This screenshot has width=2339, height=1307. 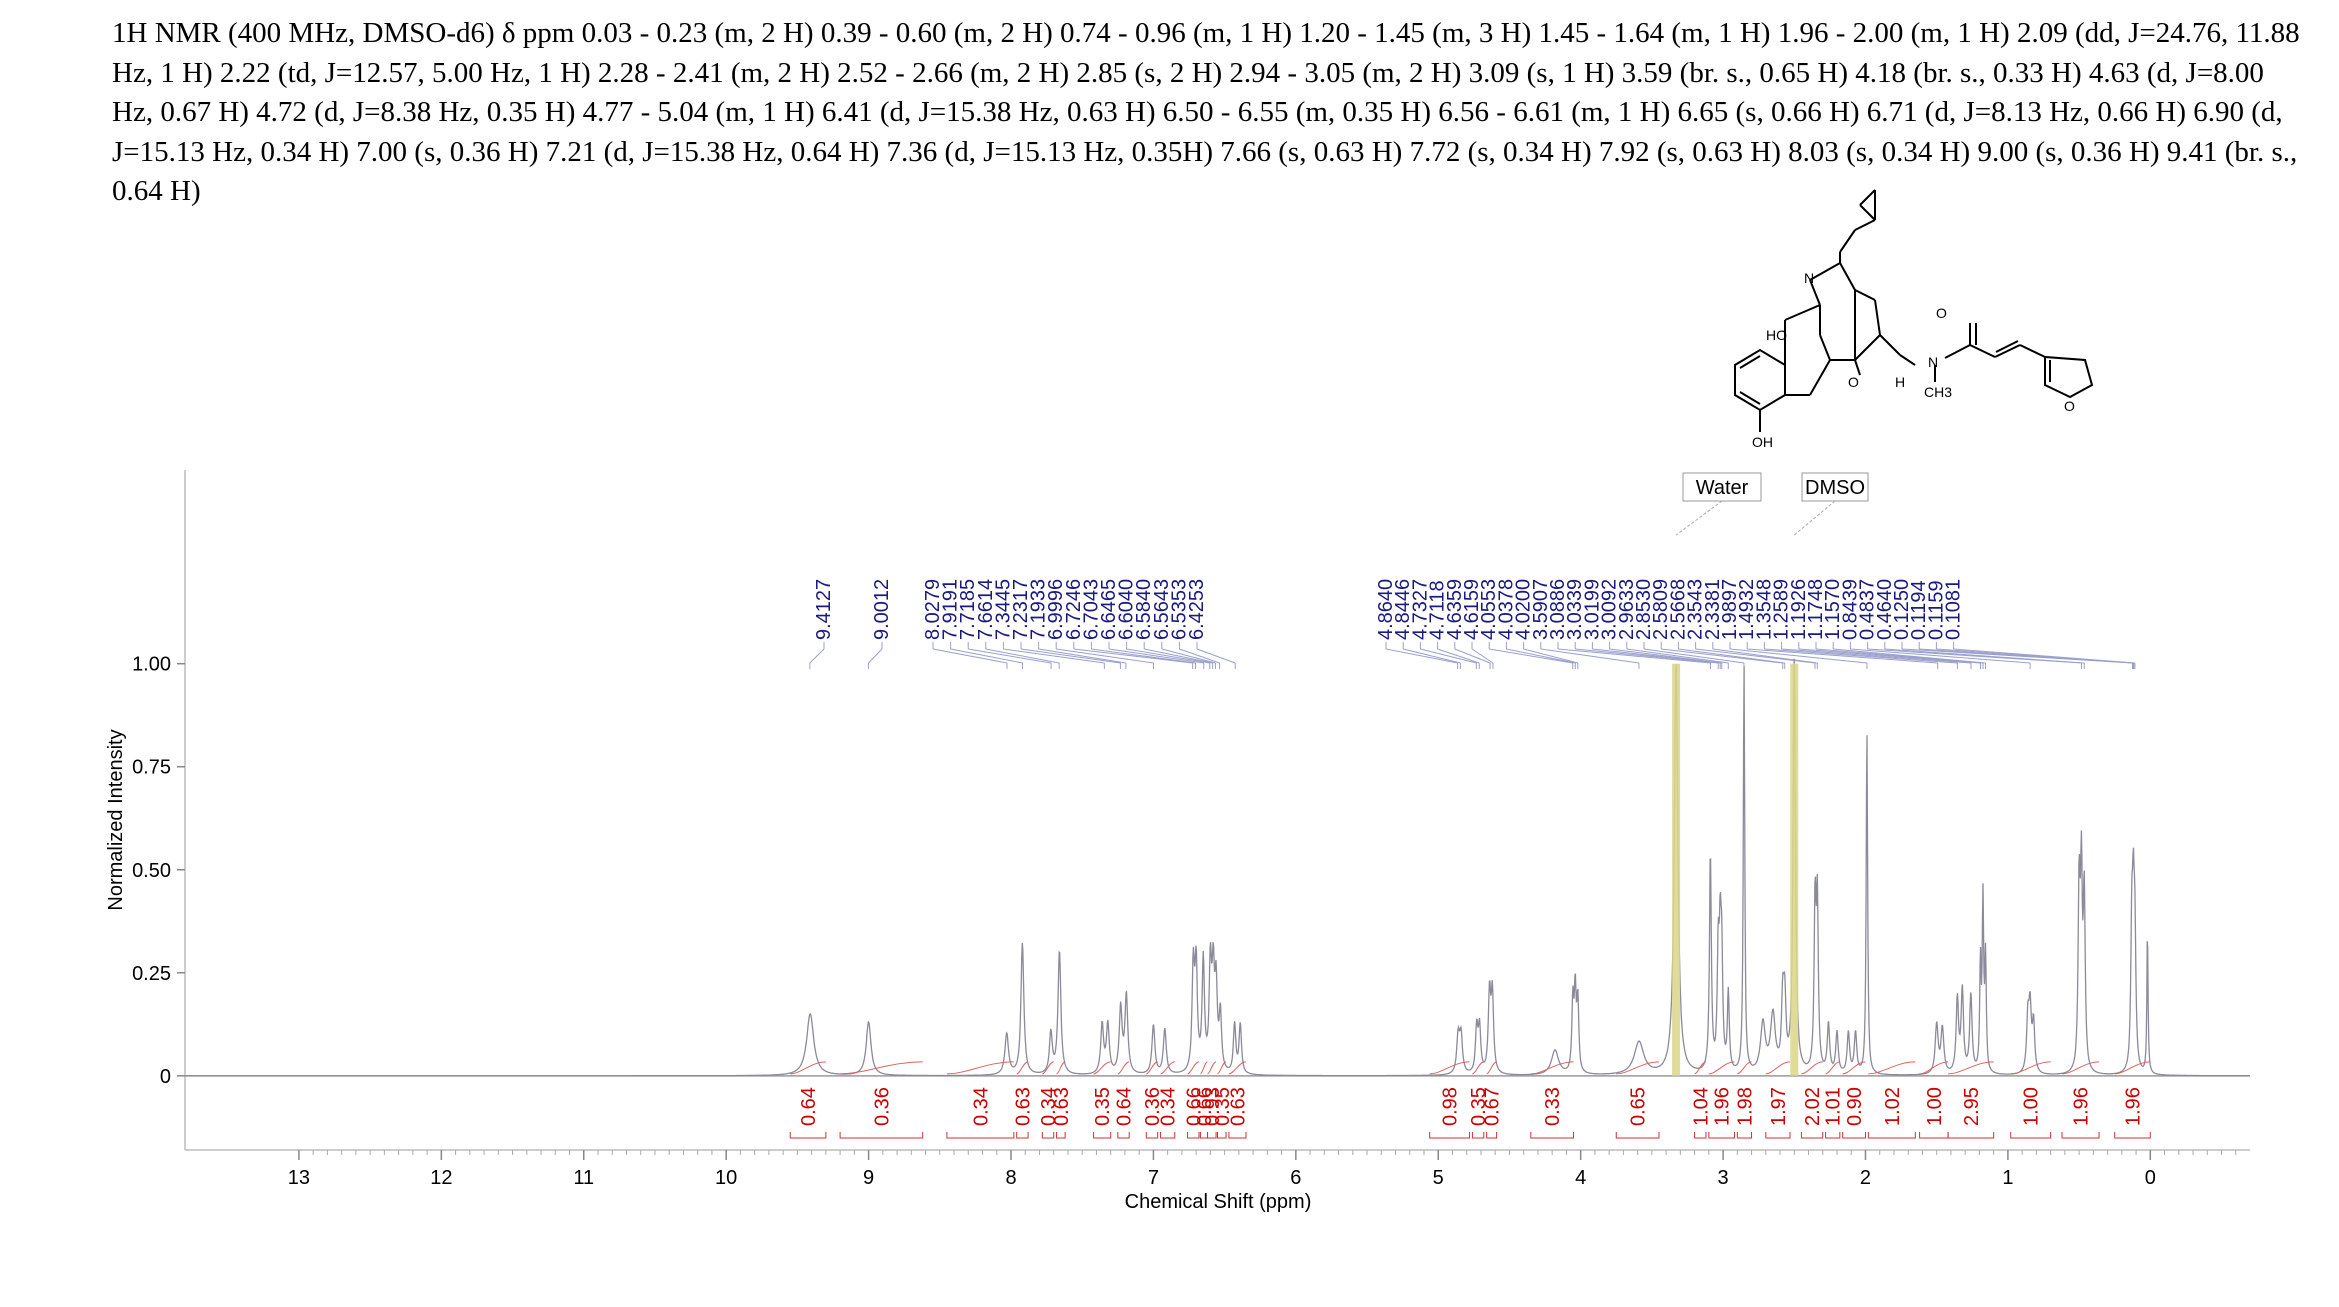 I want to click on furan-ring, so click(x=2069, y=377).